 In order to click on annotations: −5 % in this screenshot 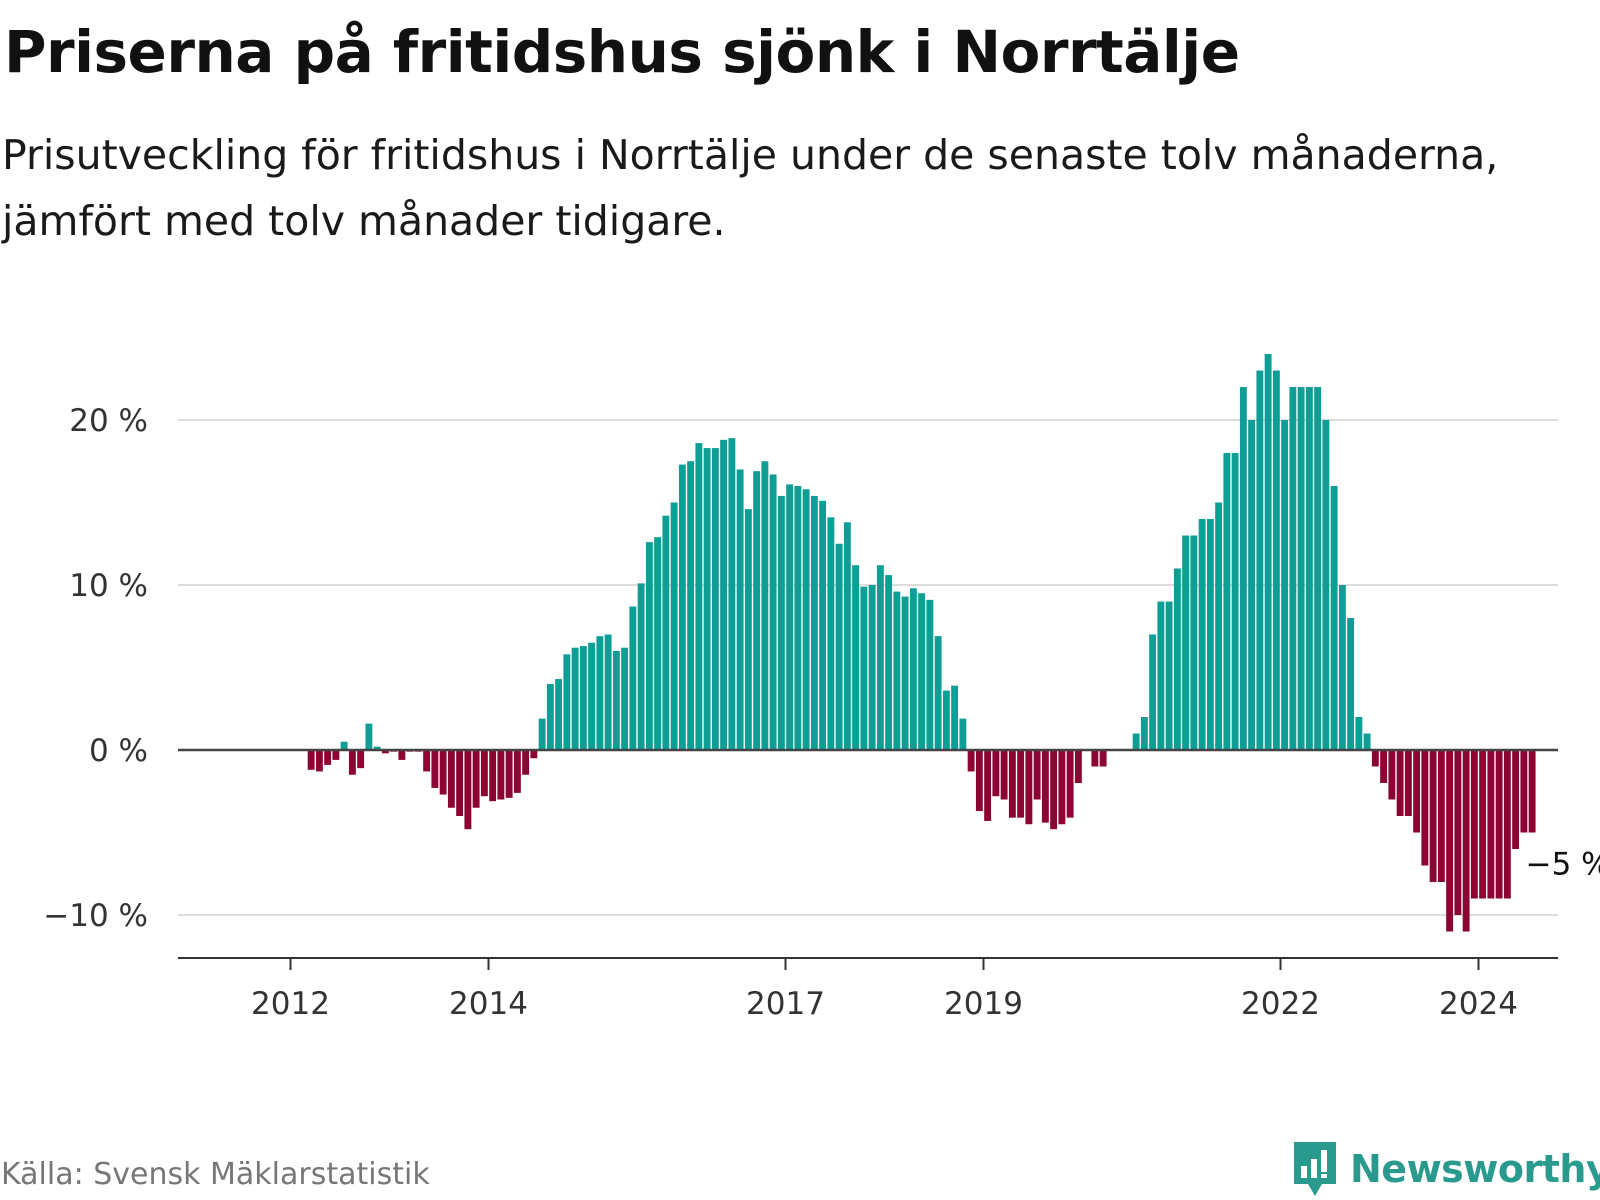, I will do `click(1561, 864)`.